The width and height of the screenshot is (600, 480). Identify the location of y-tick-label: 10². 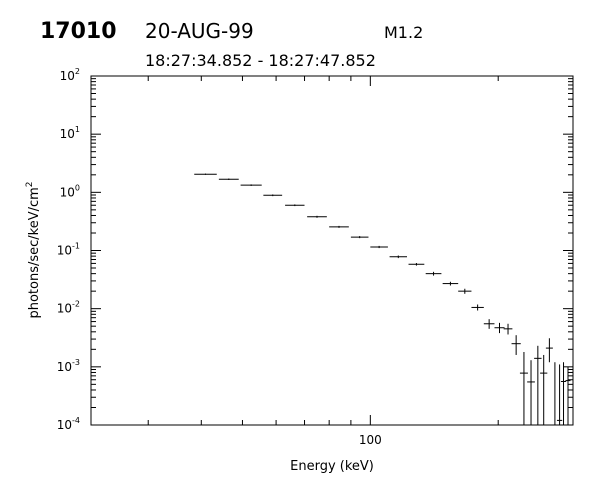
(70, 75).